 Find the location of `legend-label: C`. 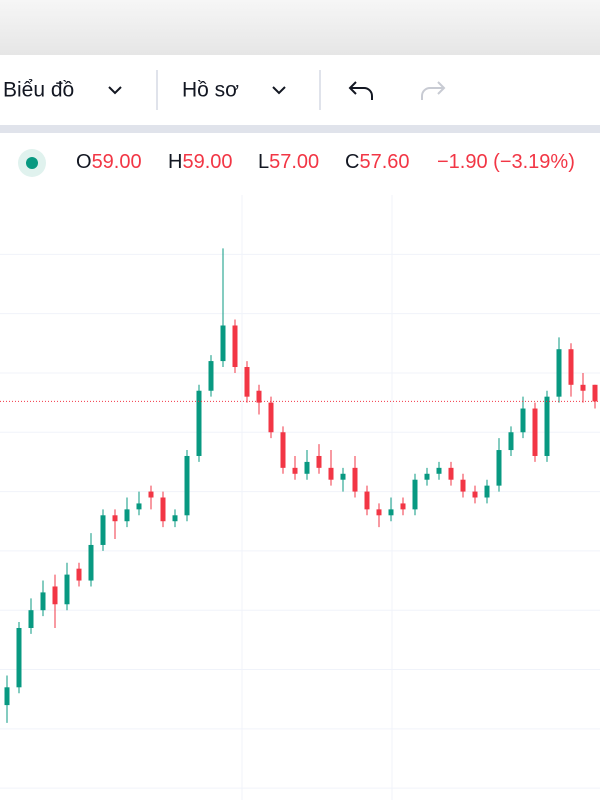

legend-label: C is located at coordinates (352, 162).